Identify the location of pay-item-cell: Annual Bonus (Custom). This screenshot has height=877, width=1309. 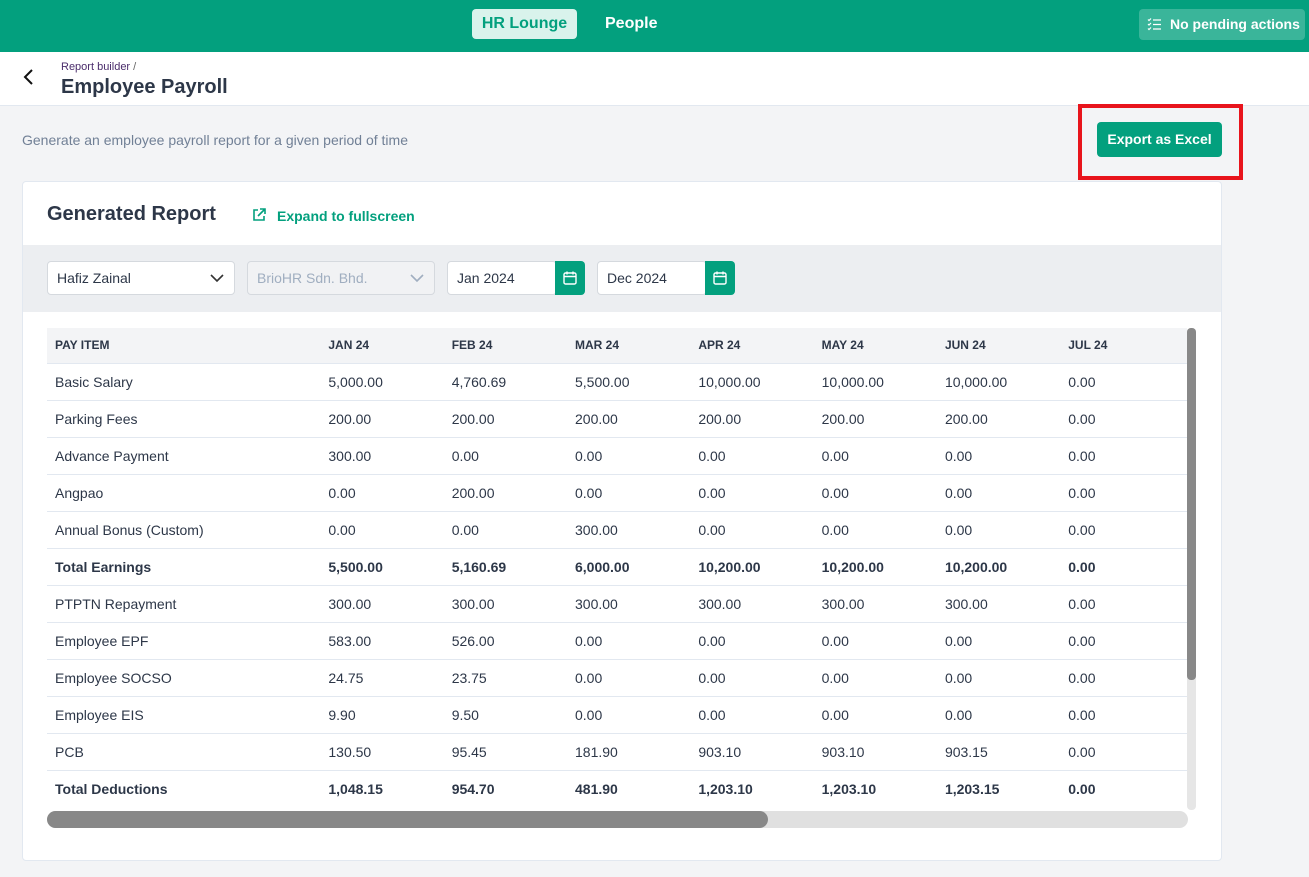
(184, 530).